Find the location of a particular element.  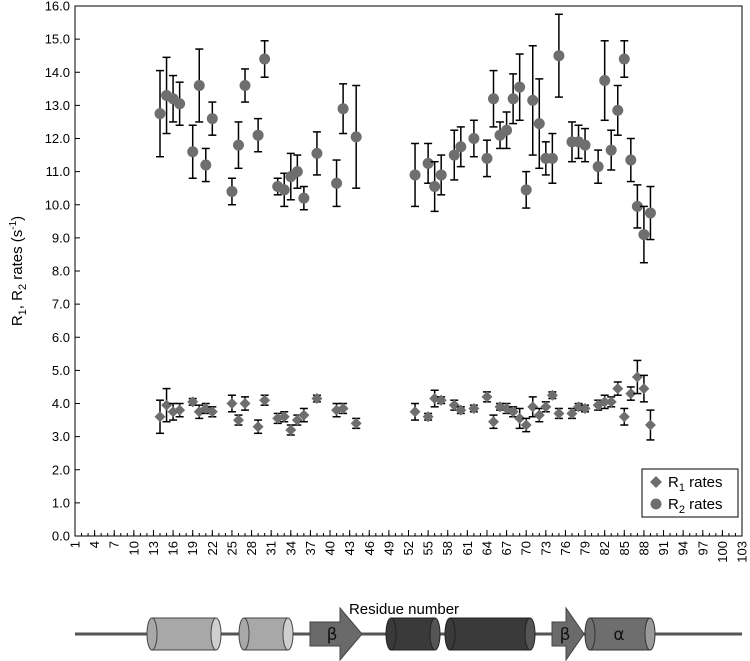

ss-strand-2: β is located at coordinates (568, 633).